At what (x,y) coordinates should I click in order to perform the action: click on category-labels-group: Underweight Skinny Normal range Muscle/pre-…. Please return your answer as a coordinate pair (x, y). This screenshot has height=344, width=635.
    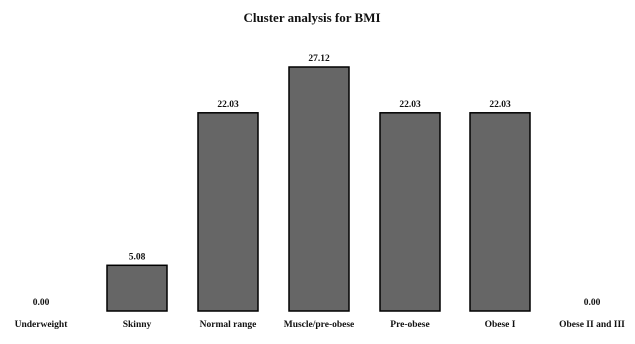
    Looking at the image, I should click on (320, 325).